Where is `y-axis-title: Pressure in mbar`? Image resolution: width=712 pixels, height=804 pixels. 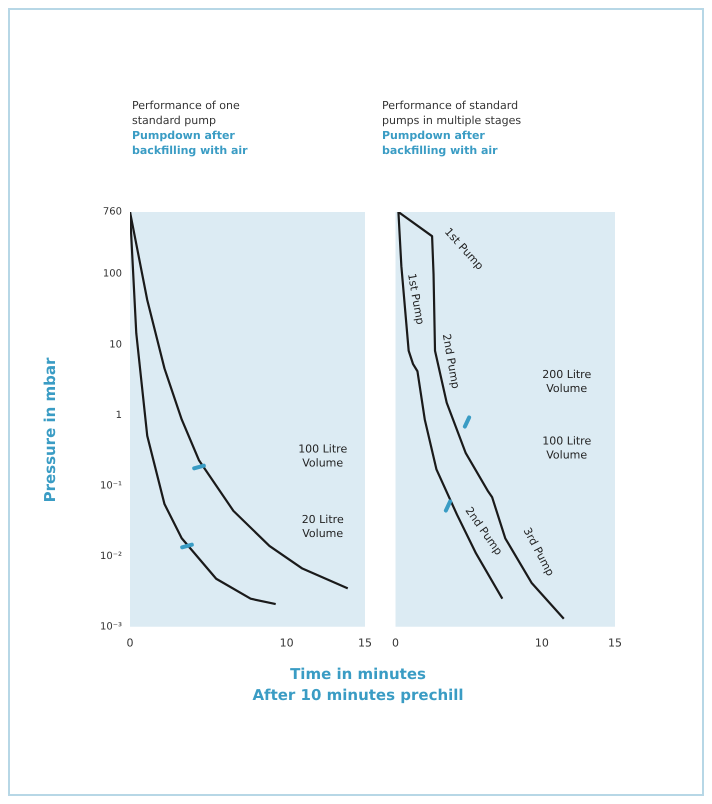
y-axis-title: Pressure in mbar is located at coordinates (50, 430).